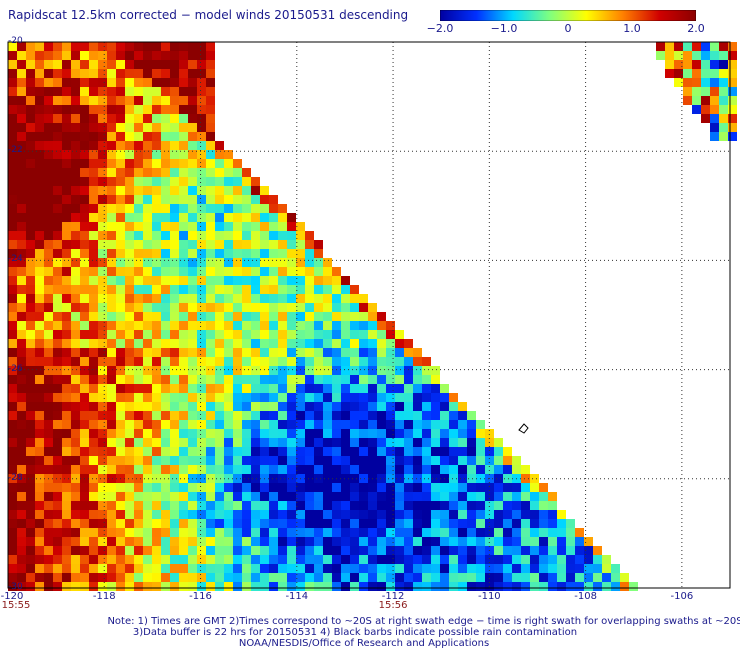 This screenshot has height=650, width=740. I want to click on colorbar-tick-label: 1.0, so click(632, 28).